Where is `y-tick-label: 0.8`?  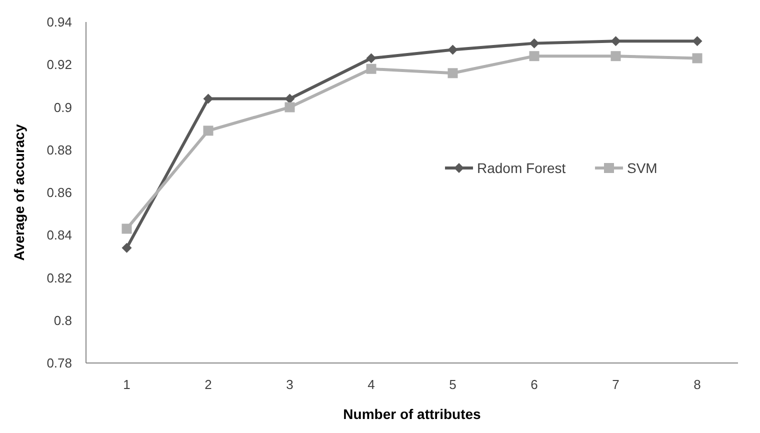 y-tick-label: 0.8 is located at coordinates (63, 320).